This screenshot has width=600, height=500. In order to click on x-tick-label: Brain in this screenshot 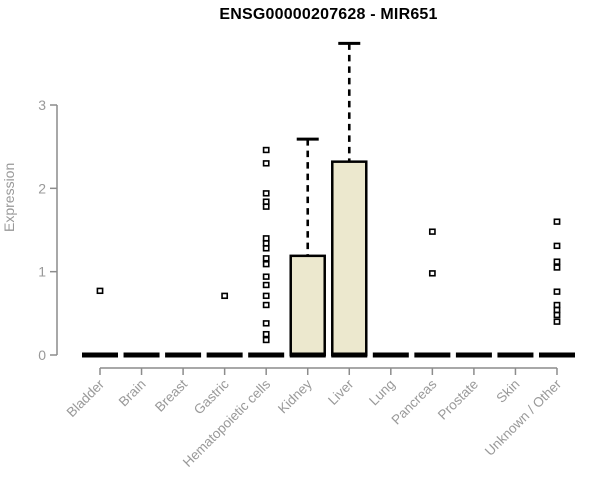, I will do `click(132, 393)`.